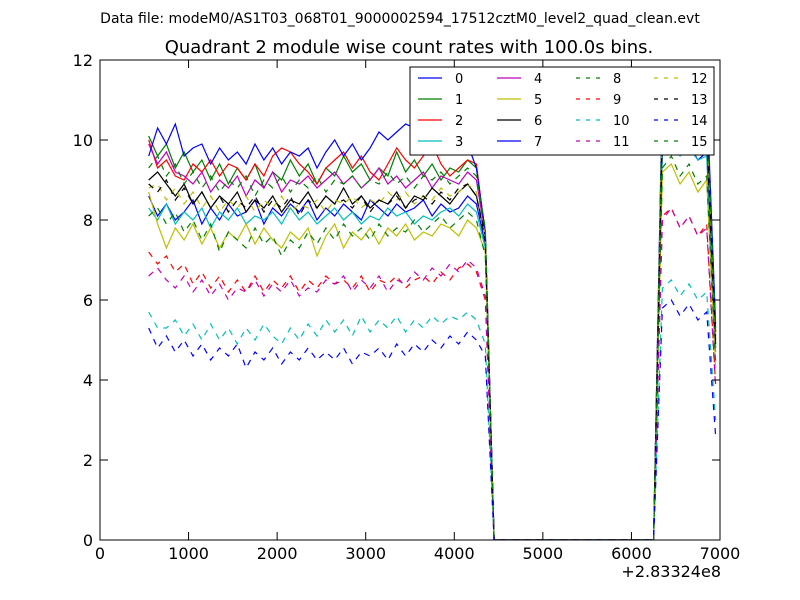 This screenshot has height=600, width=800. I want to click on x-tick-label: 4000, so click(454, 553).